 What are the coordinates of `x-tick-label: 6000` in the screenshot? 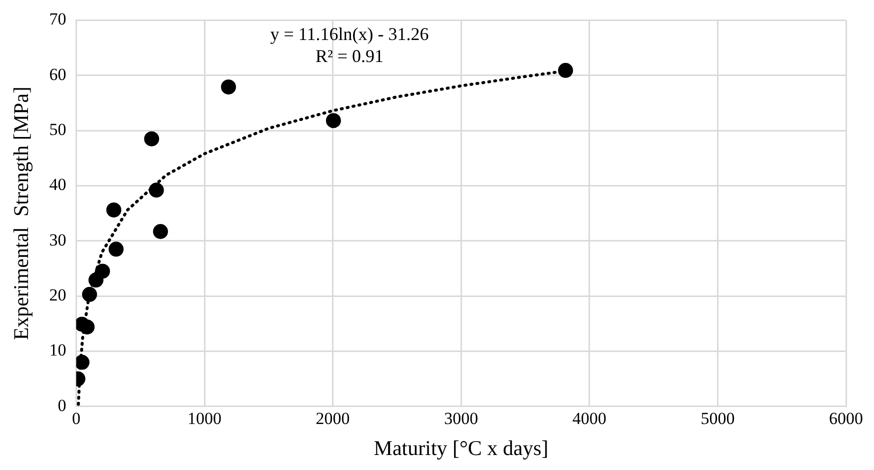 It's located at (846, 418).